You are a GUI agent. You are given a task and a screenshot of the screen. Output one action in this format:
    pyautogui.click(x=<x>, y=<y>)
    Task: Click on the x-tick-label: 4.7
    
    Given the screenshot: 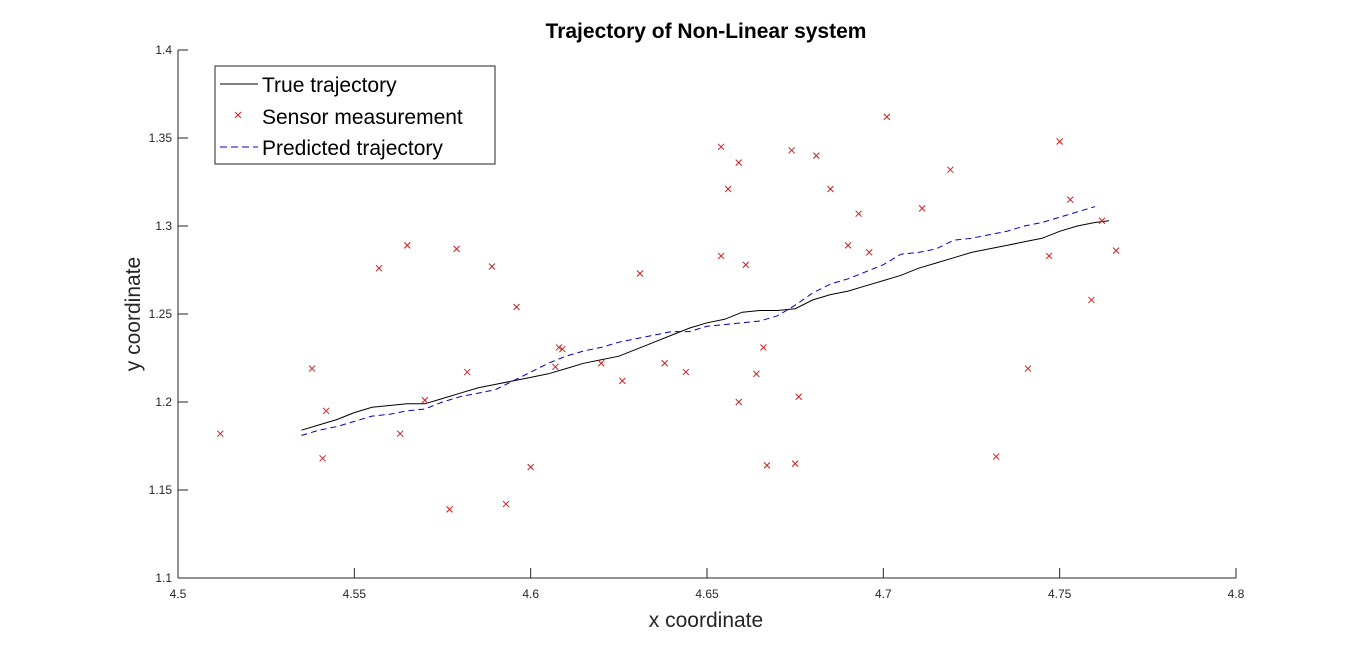 What is the action you would take?
    pyautogui.click(x=883, y=594)
    